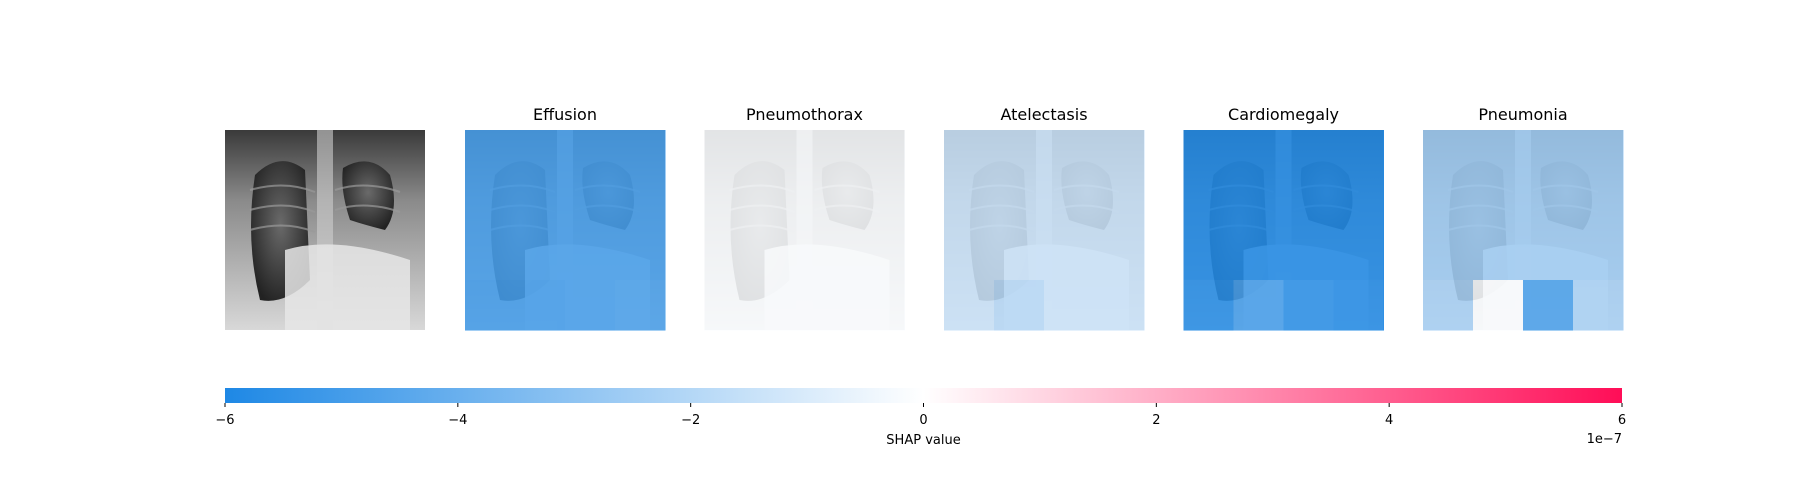 This screenshot has height=500, width=1800. I want to click on panel-title: Pneumothorax, so click(804, 114).